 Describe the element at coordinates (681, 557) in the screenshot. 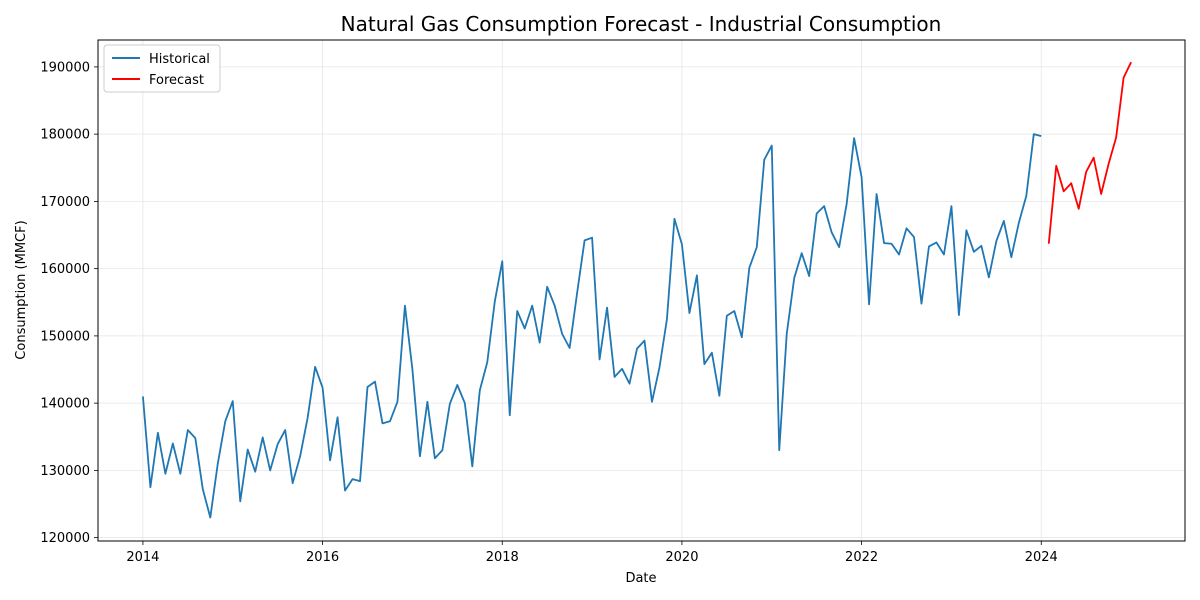

I see `x-tick-label: 2020` at that location.